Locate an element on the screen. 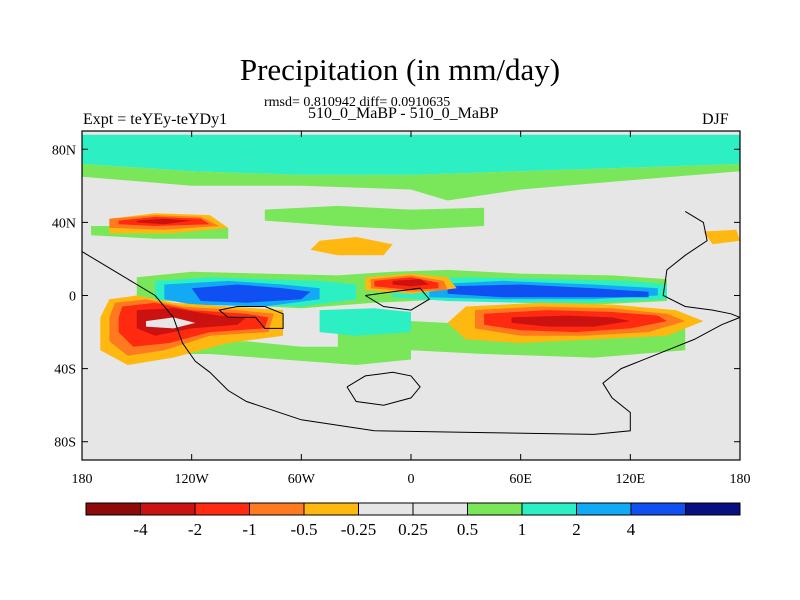  colorbar: -4 -2 -1 -0.5 -0.25 0.25 0.5 1 2 4 is located at coordinates (413, 520).